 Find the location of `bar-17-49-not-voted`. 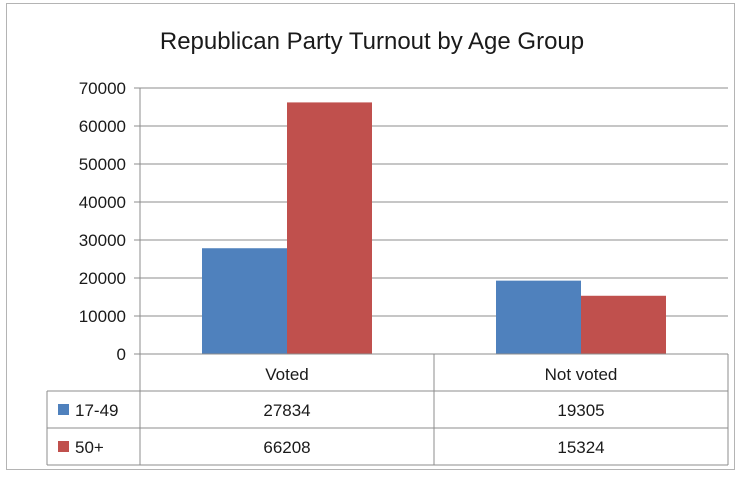

bar-17-49-not-voted is located at coordinates (538, 317).